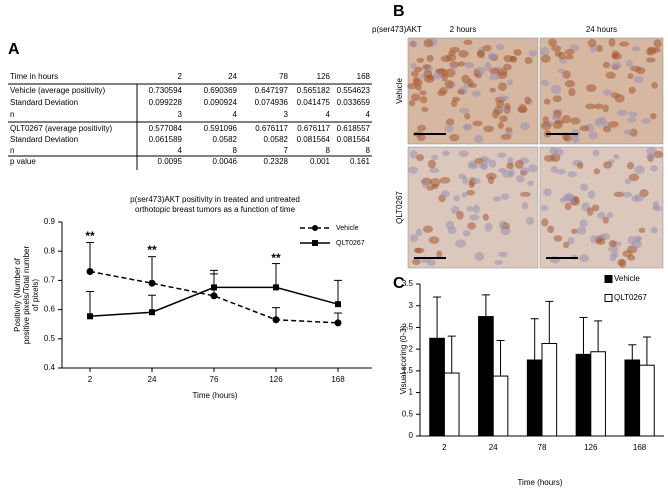 The width and height of the screenshot is (668, 492). I want to click on table-cell: 0.0582, so click(276, 139).